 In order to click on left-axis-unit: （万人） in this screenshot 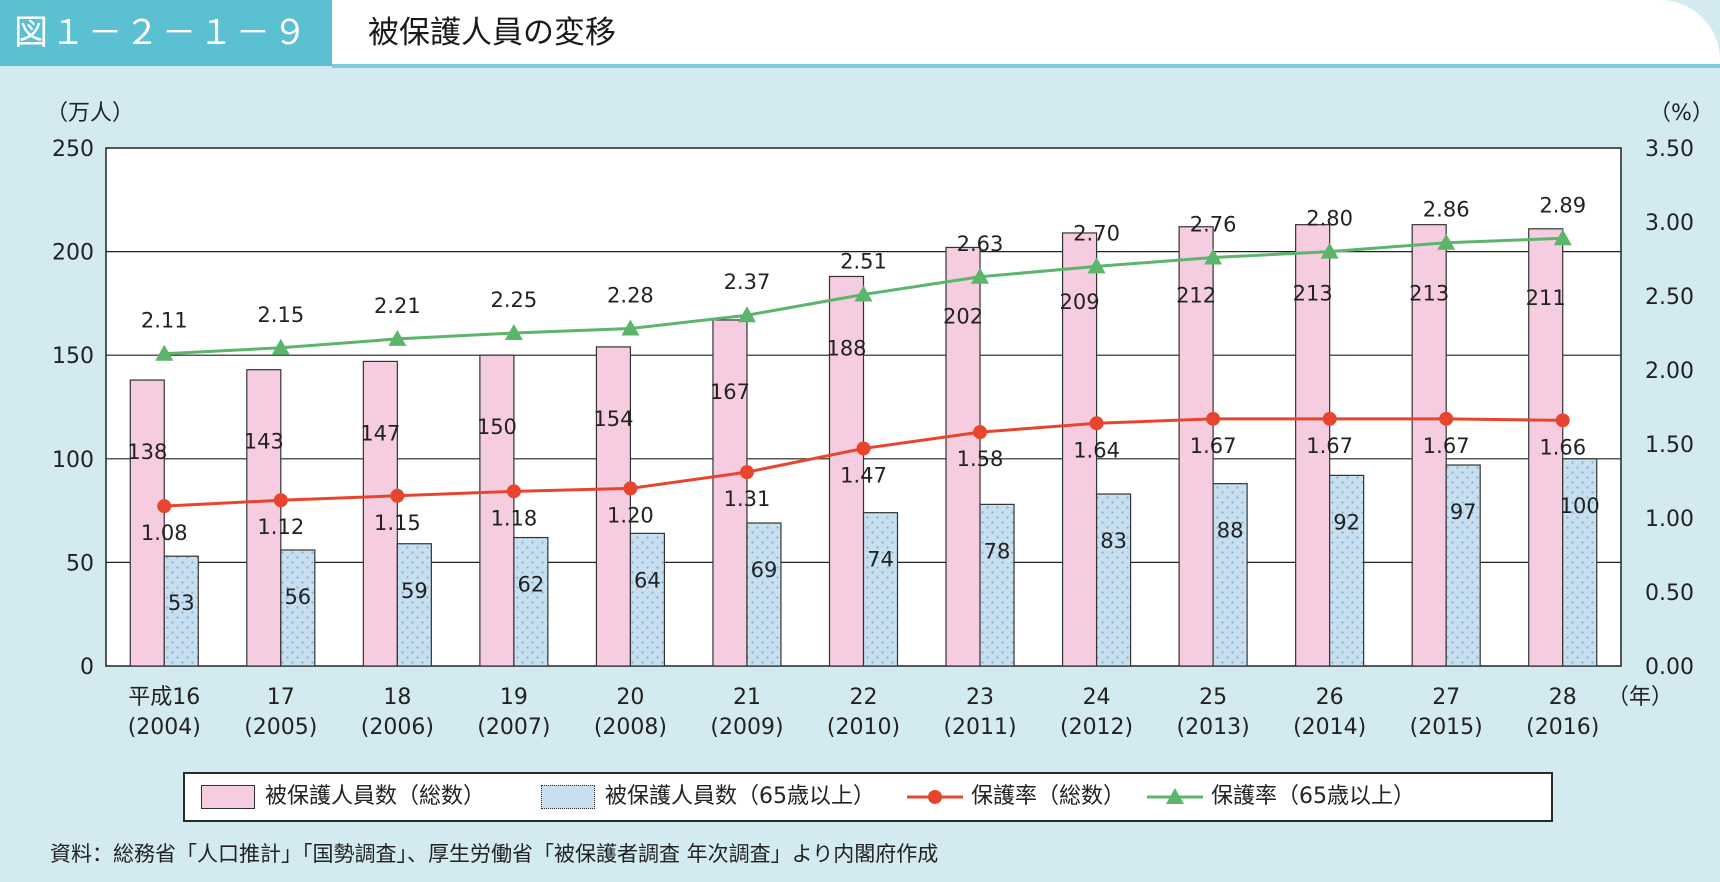, I will do `click(90, 113)`.